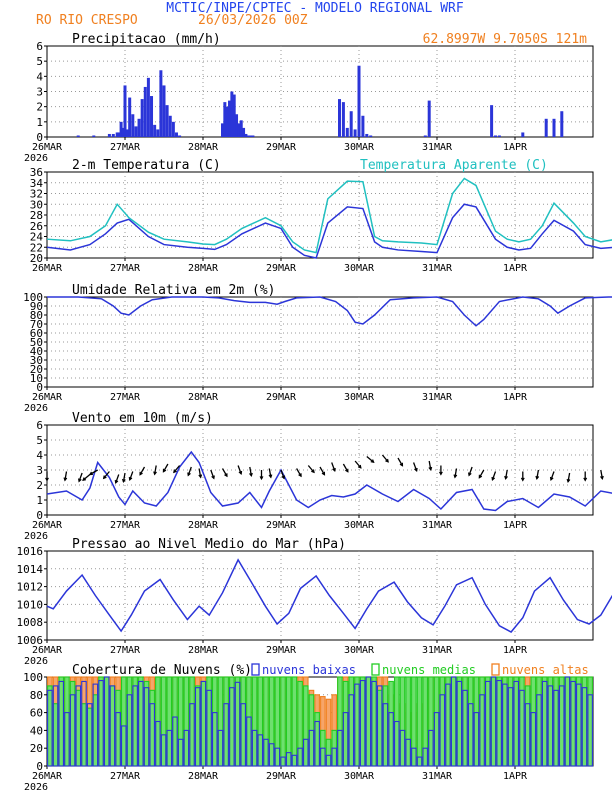 The image size is (612, 792). What do you see at coordinates (359, 650) in the screenshot?
I see `x-tick-label: 30MAR` at bounding box center [359, 650].